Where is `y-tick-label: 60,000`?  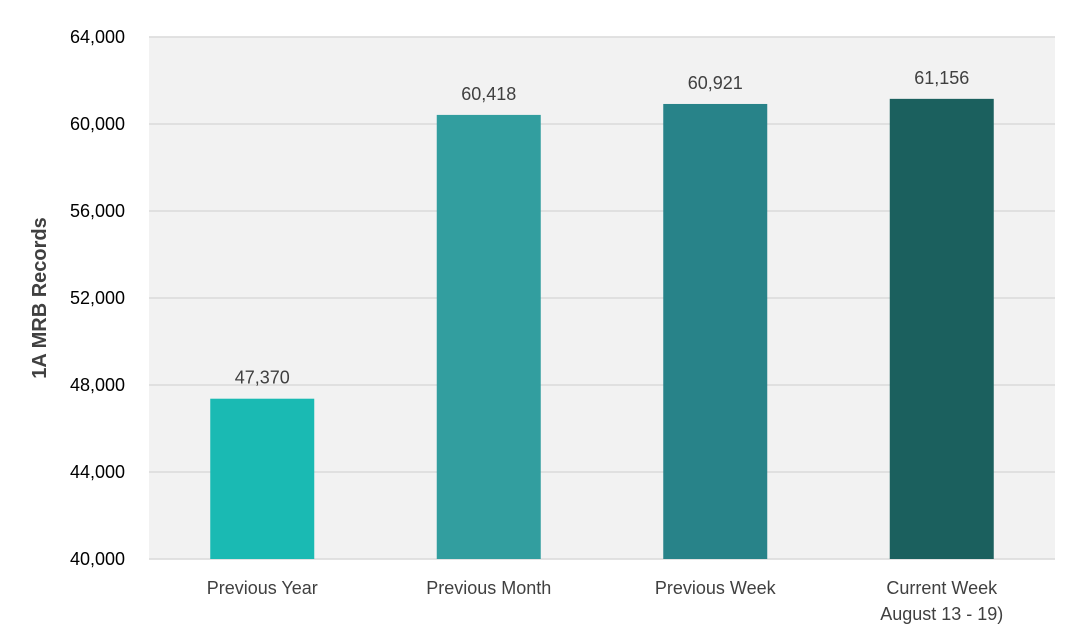
y-tick-label: 60,000 is located at coordinates (97, 124).